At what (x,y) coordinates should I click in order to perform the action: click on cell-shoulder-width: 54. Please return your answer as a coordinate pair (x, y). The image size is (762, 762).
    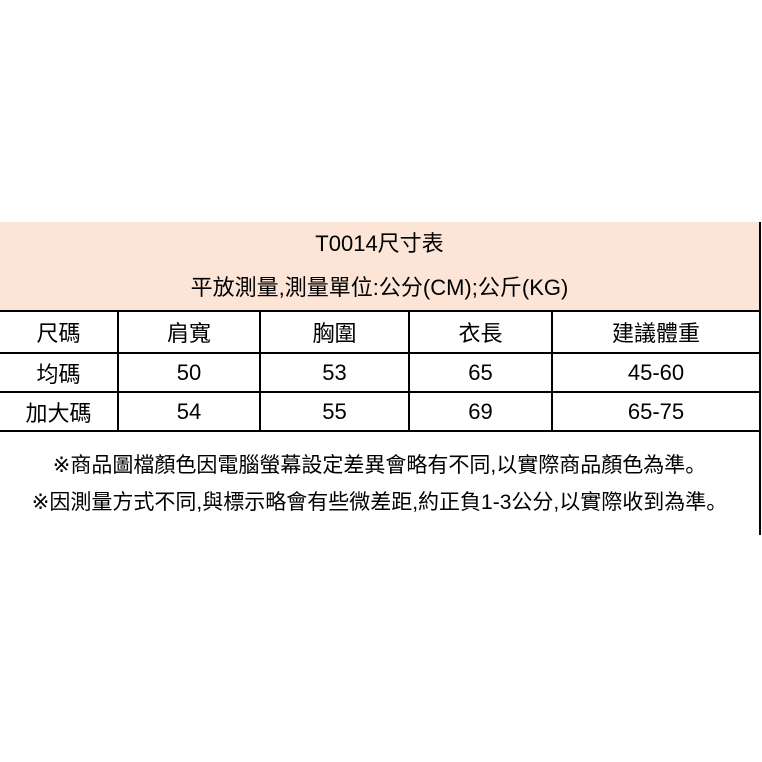
    Looking at the image, I should click on (190, 411).